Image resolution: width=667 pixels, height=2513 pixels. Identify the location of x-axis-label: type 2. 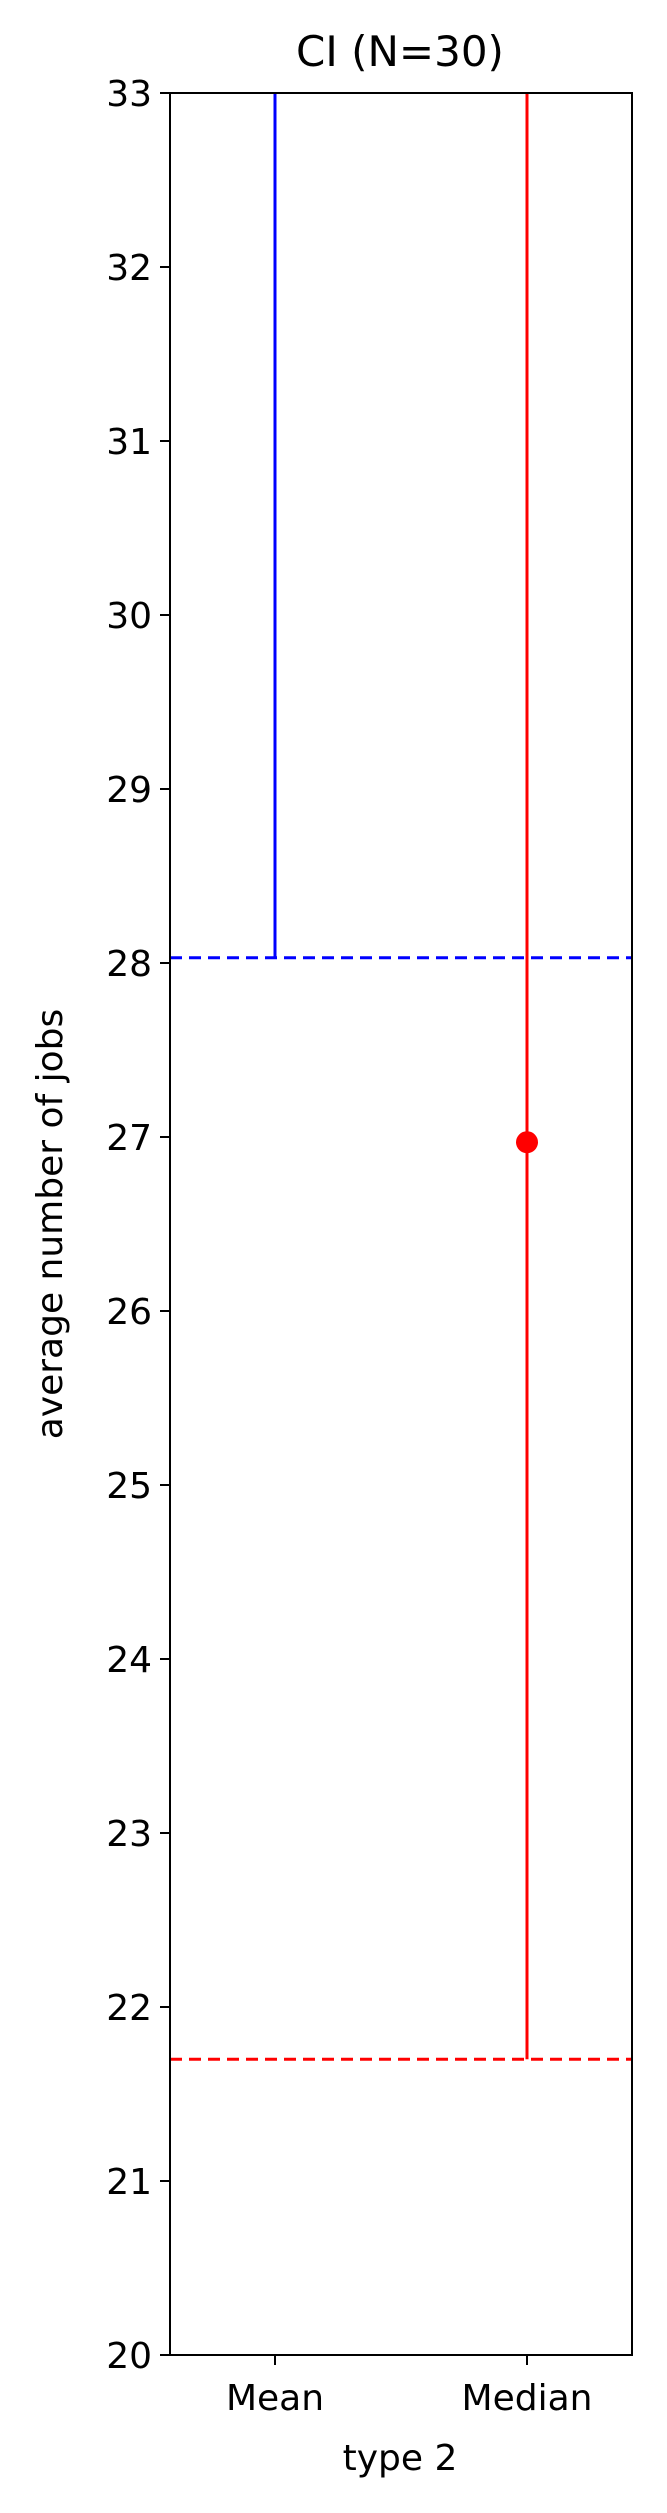
(400, 2458).